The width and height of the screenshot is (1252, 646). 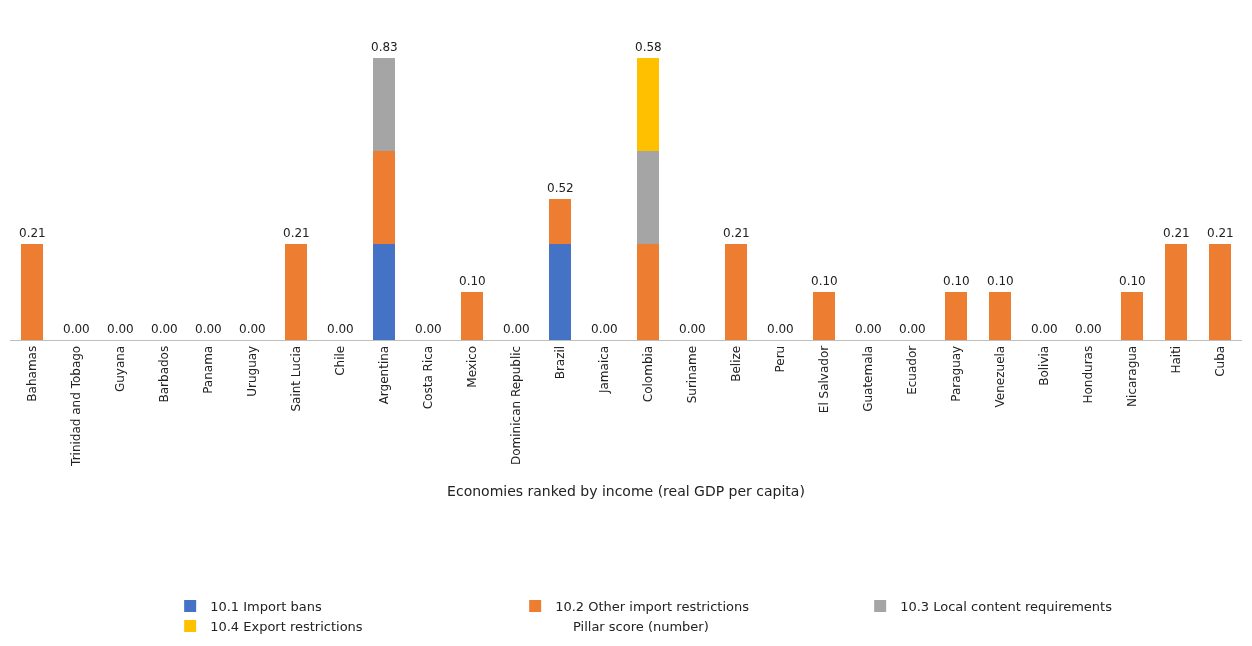 What do you see at coordinates (295, 378) in the screenshot?
I see `x-tick-label: Saint Lucia` at bounding box center [295, 378].